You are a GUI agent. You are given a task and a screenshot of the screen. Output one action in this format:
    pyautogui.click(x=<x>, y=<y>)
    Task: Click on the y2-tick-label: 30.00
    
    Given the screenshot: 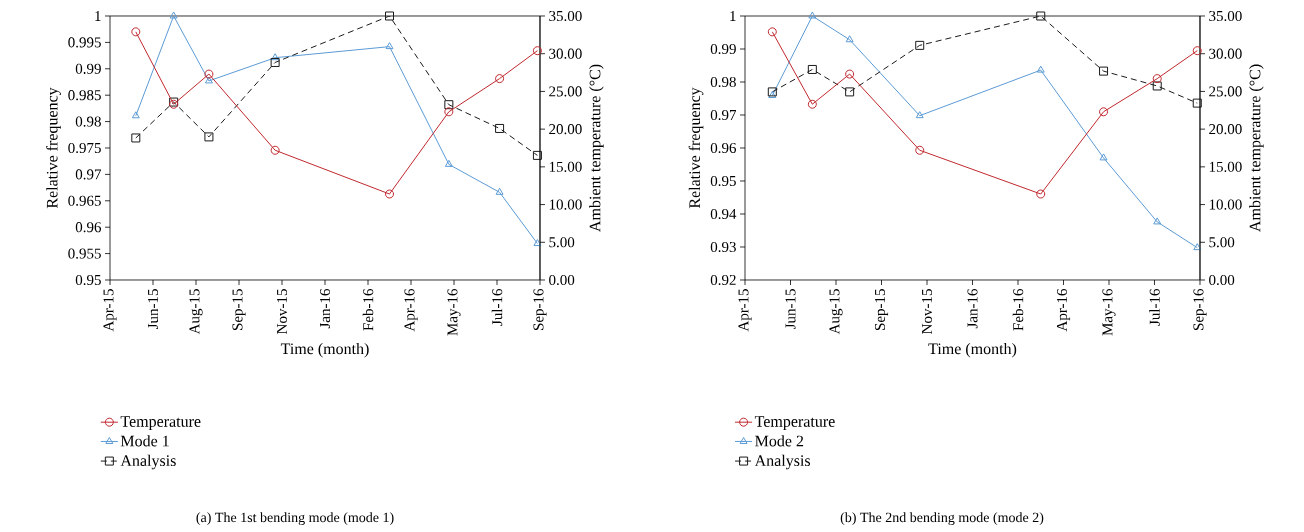 What is the action you would take?
    pyautogui.click(x=1225, y=53)
    